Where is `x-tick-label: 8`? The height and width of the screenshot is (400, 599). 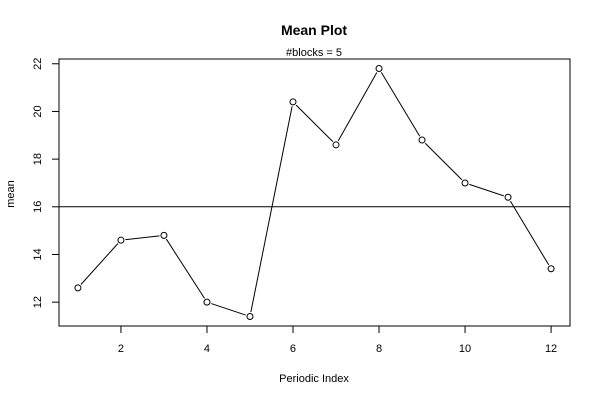
x-tick-label: 8 is located at coordinates (379, 349).